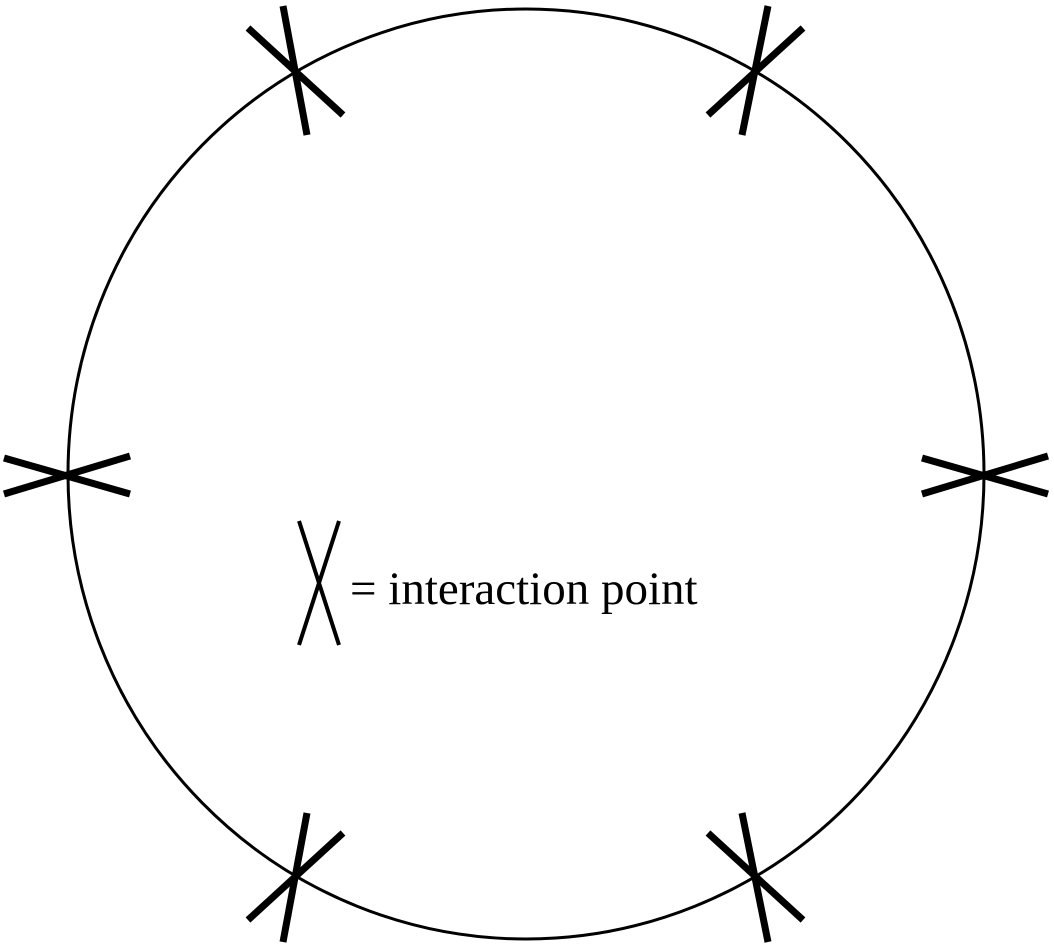 The height and width of the screenshot is (948, 1054). Describe the element at coordinates (524, 589) in the screenshot. I see `legend-label: = interaction point` at that location.